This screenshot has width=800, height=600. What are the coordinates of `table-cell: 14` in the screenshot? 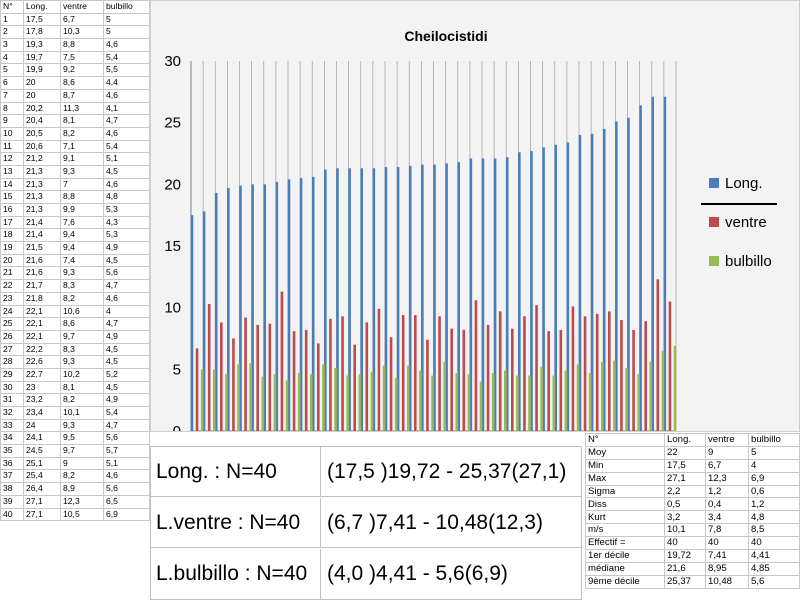 It's located at (12, 184).